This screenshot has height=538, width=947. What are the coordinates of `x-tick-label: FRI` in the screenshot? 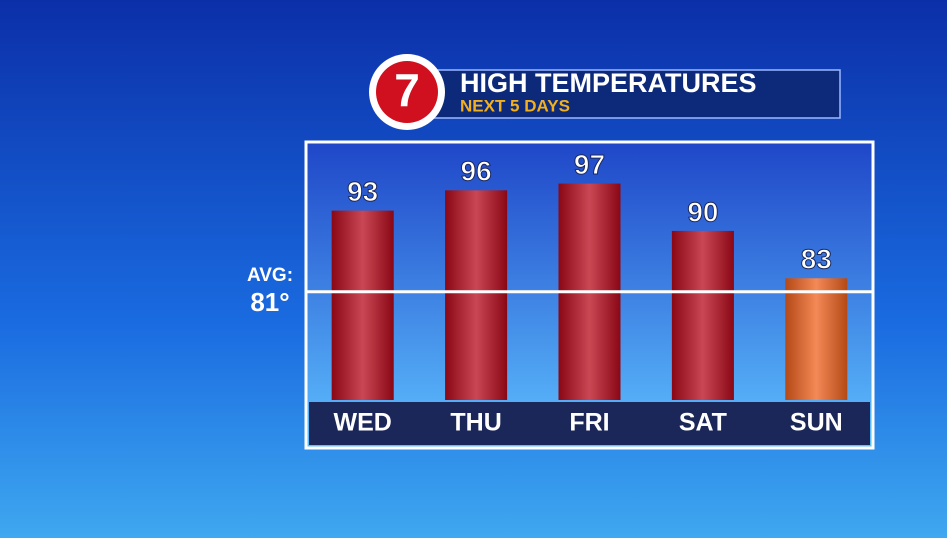 It's located at (589, 423).